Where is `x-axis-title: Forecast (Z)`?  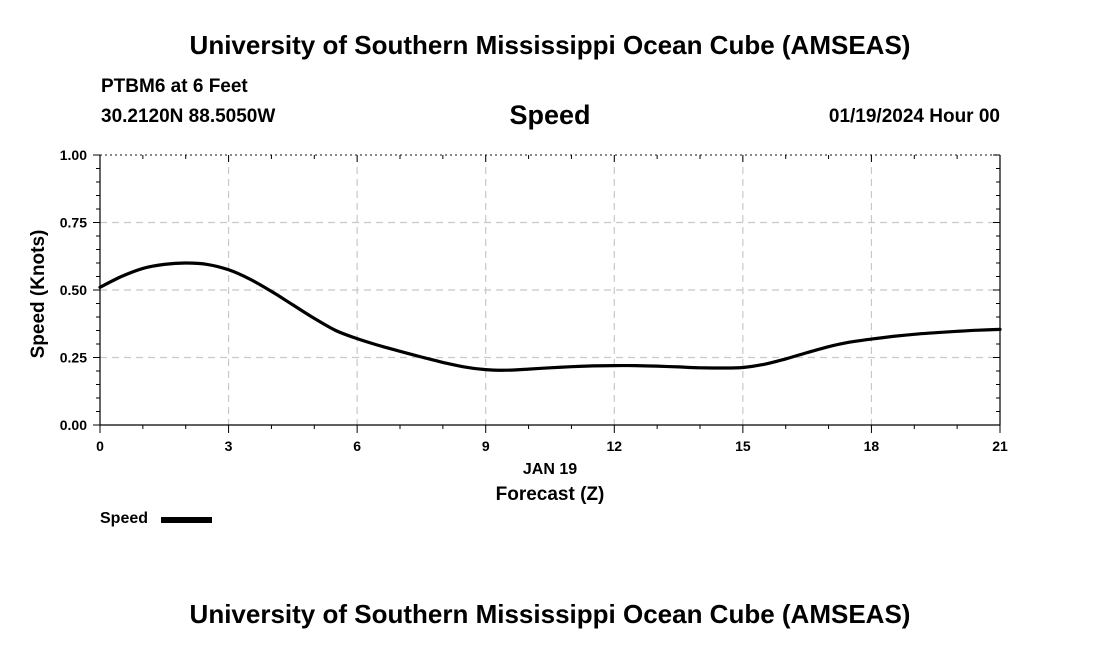
x-axis-title: Forecast (Z) is located at coordinates (550, 494).